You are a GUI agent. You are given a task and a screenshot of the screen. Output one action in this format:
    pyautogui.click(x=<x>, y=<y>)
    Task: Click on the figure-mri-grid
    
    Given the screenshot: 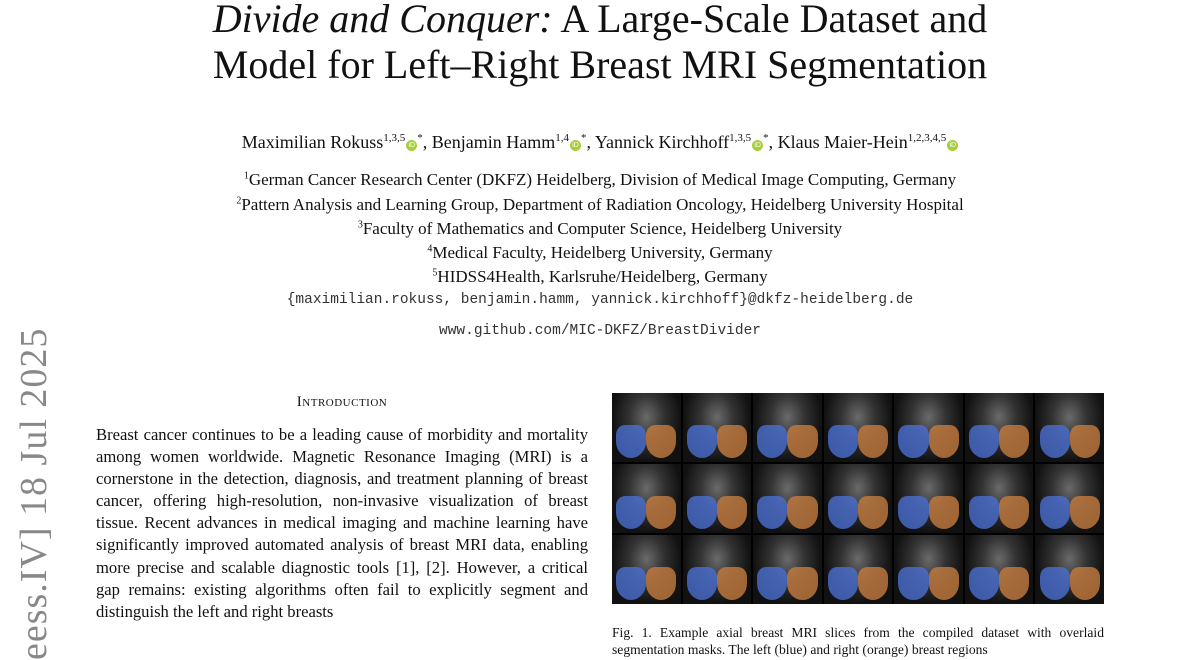 What is the action you would take?
    pyautogui.click(x=858, y=498)
    